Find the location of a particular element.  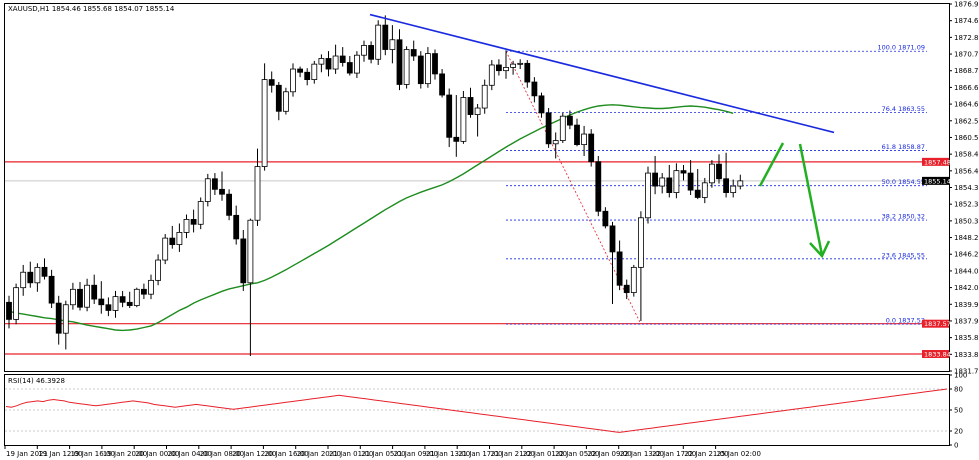

rsi-label: RSI(14) 46.3928 is located at coordinates (36, 381).